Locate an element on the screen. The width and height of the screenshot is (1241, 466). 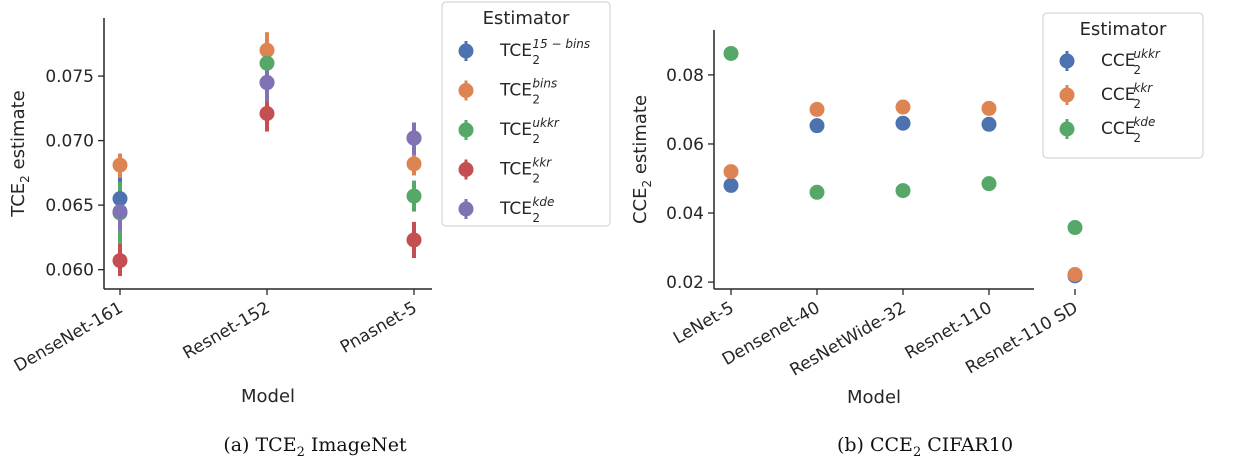
y-tick-label: 0.06 is located at coordinates (685, 145).